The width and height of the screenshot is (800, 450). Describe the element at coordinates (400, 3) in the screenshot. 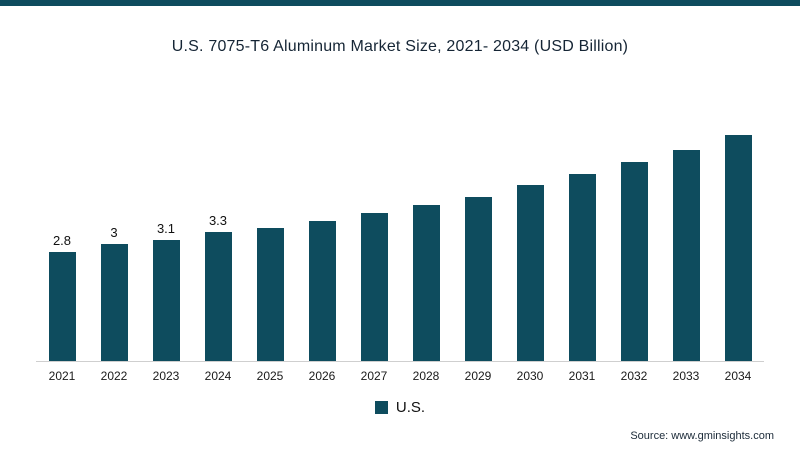

I see `top-accent-bar` at that location.